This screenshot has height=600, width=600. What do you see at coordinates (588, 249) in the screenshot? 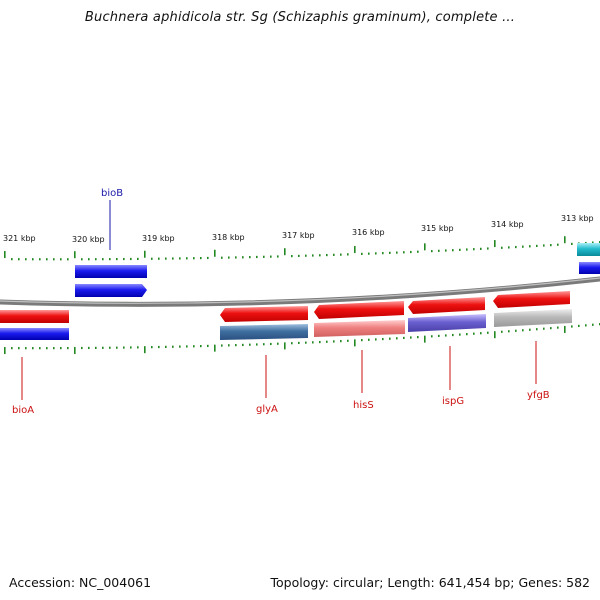
I see `gene-cyan-right` at bounding box center [588, 249].